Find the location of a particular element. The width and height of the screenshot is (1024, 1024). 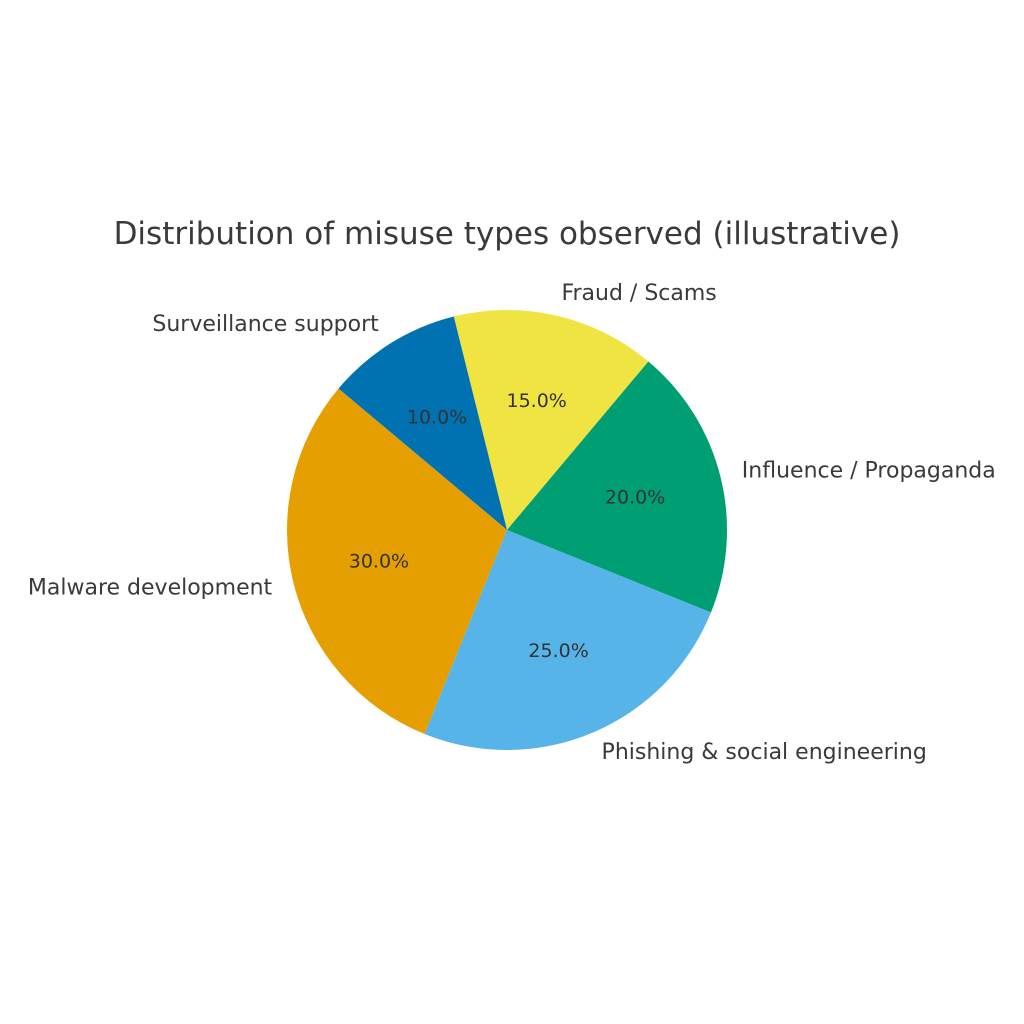

slice-percent-phishing-social-engineering: 25.0% is located at coordinates (558, 651).